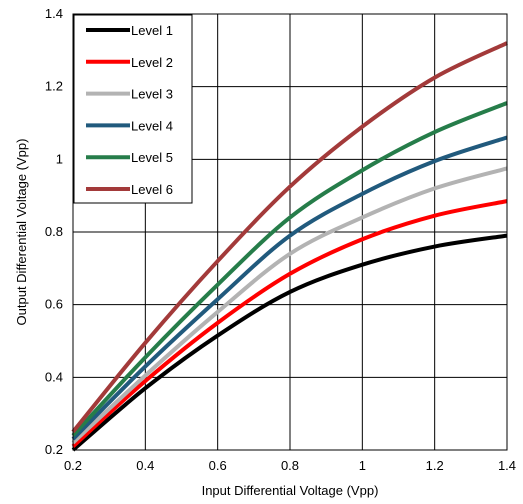 The image size is (523, 504). What do you see at coordinates (145, 465) in the screenshot?
I see `x-tick-label: 0.4` at bounding box center [145, 465].